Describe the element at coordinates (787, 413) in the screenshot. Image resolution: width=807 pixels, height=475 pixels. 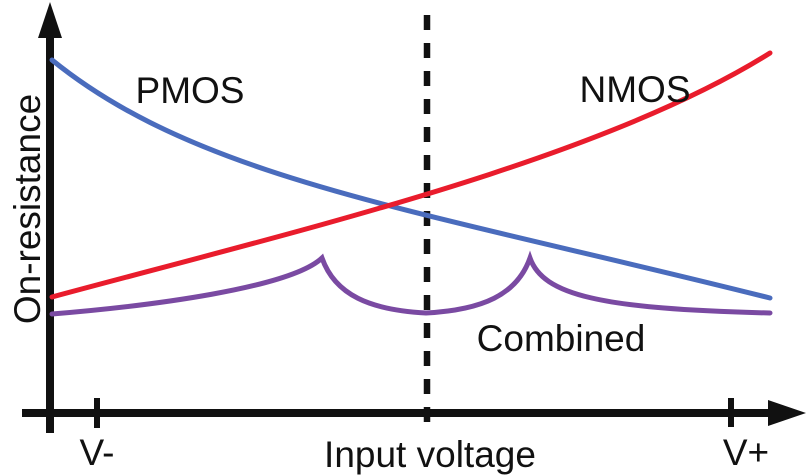
I see `x-axis-arrowhead-icon` at that location.